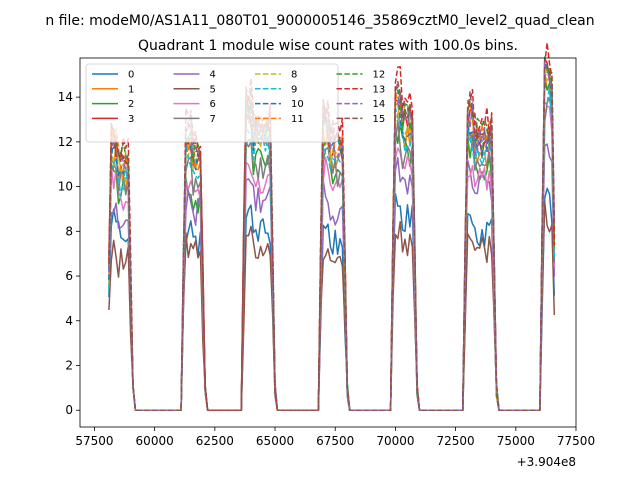 The image size is (640, 480). I want to click on x-tick-label: 57500, so click(94, 441).